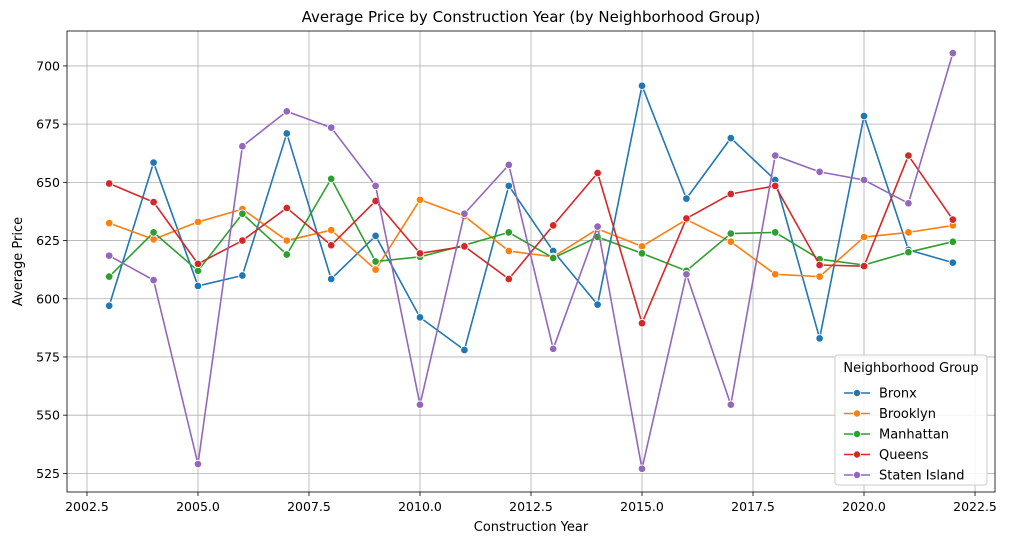  I want to click on legend-item-queens: Queens, so click(886, 455).